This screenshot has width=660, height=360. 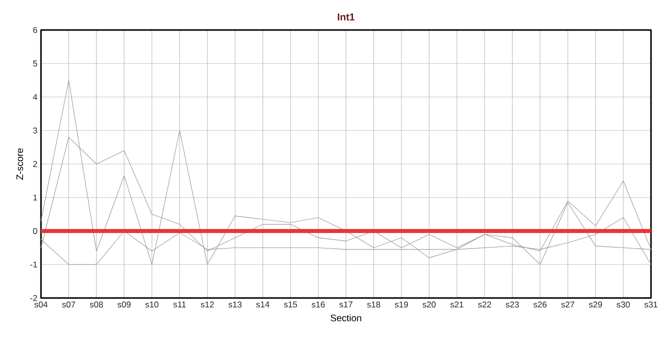 What do you see at coordinates (567, 305) in the screenshot?
I see `x-tick-label: s27` at bounding box center [567, 305].